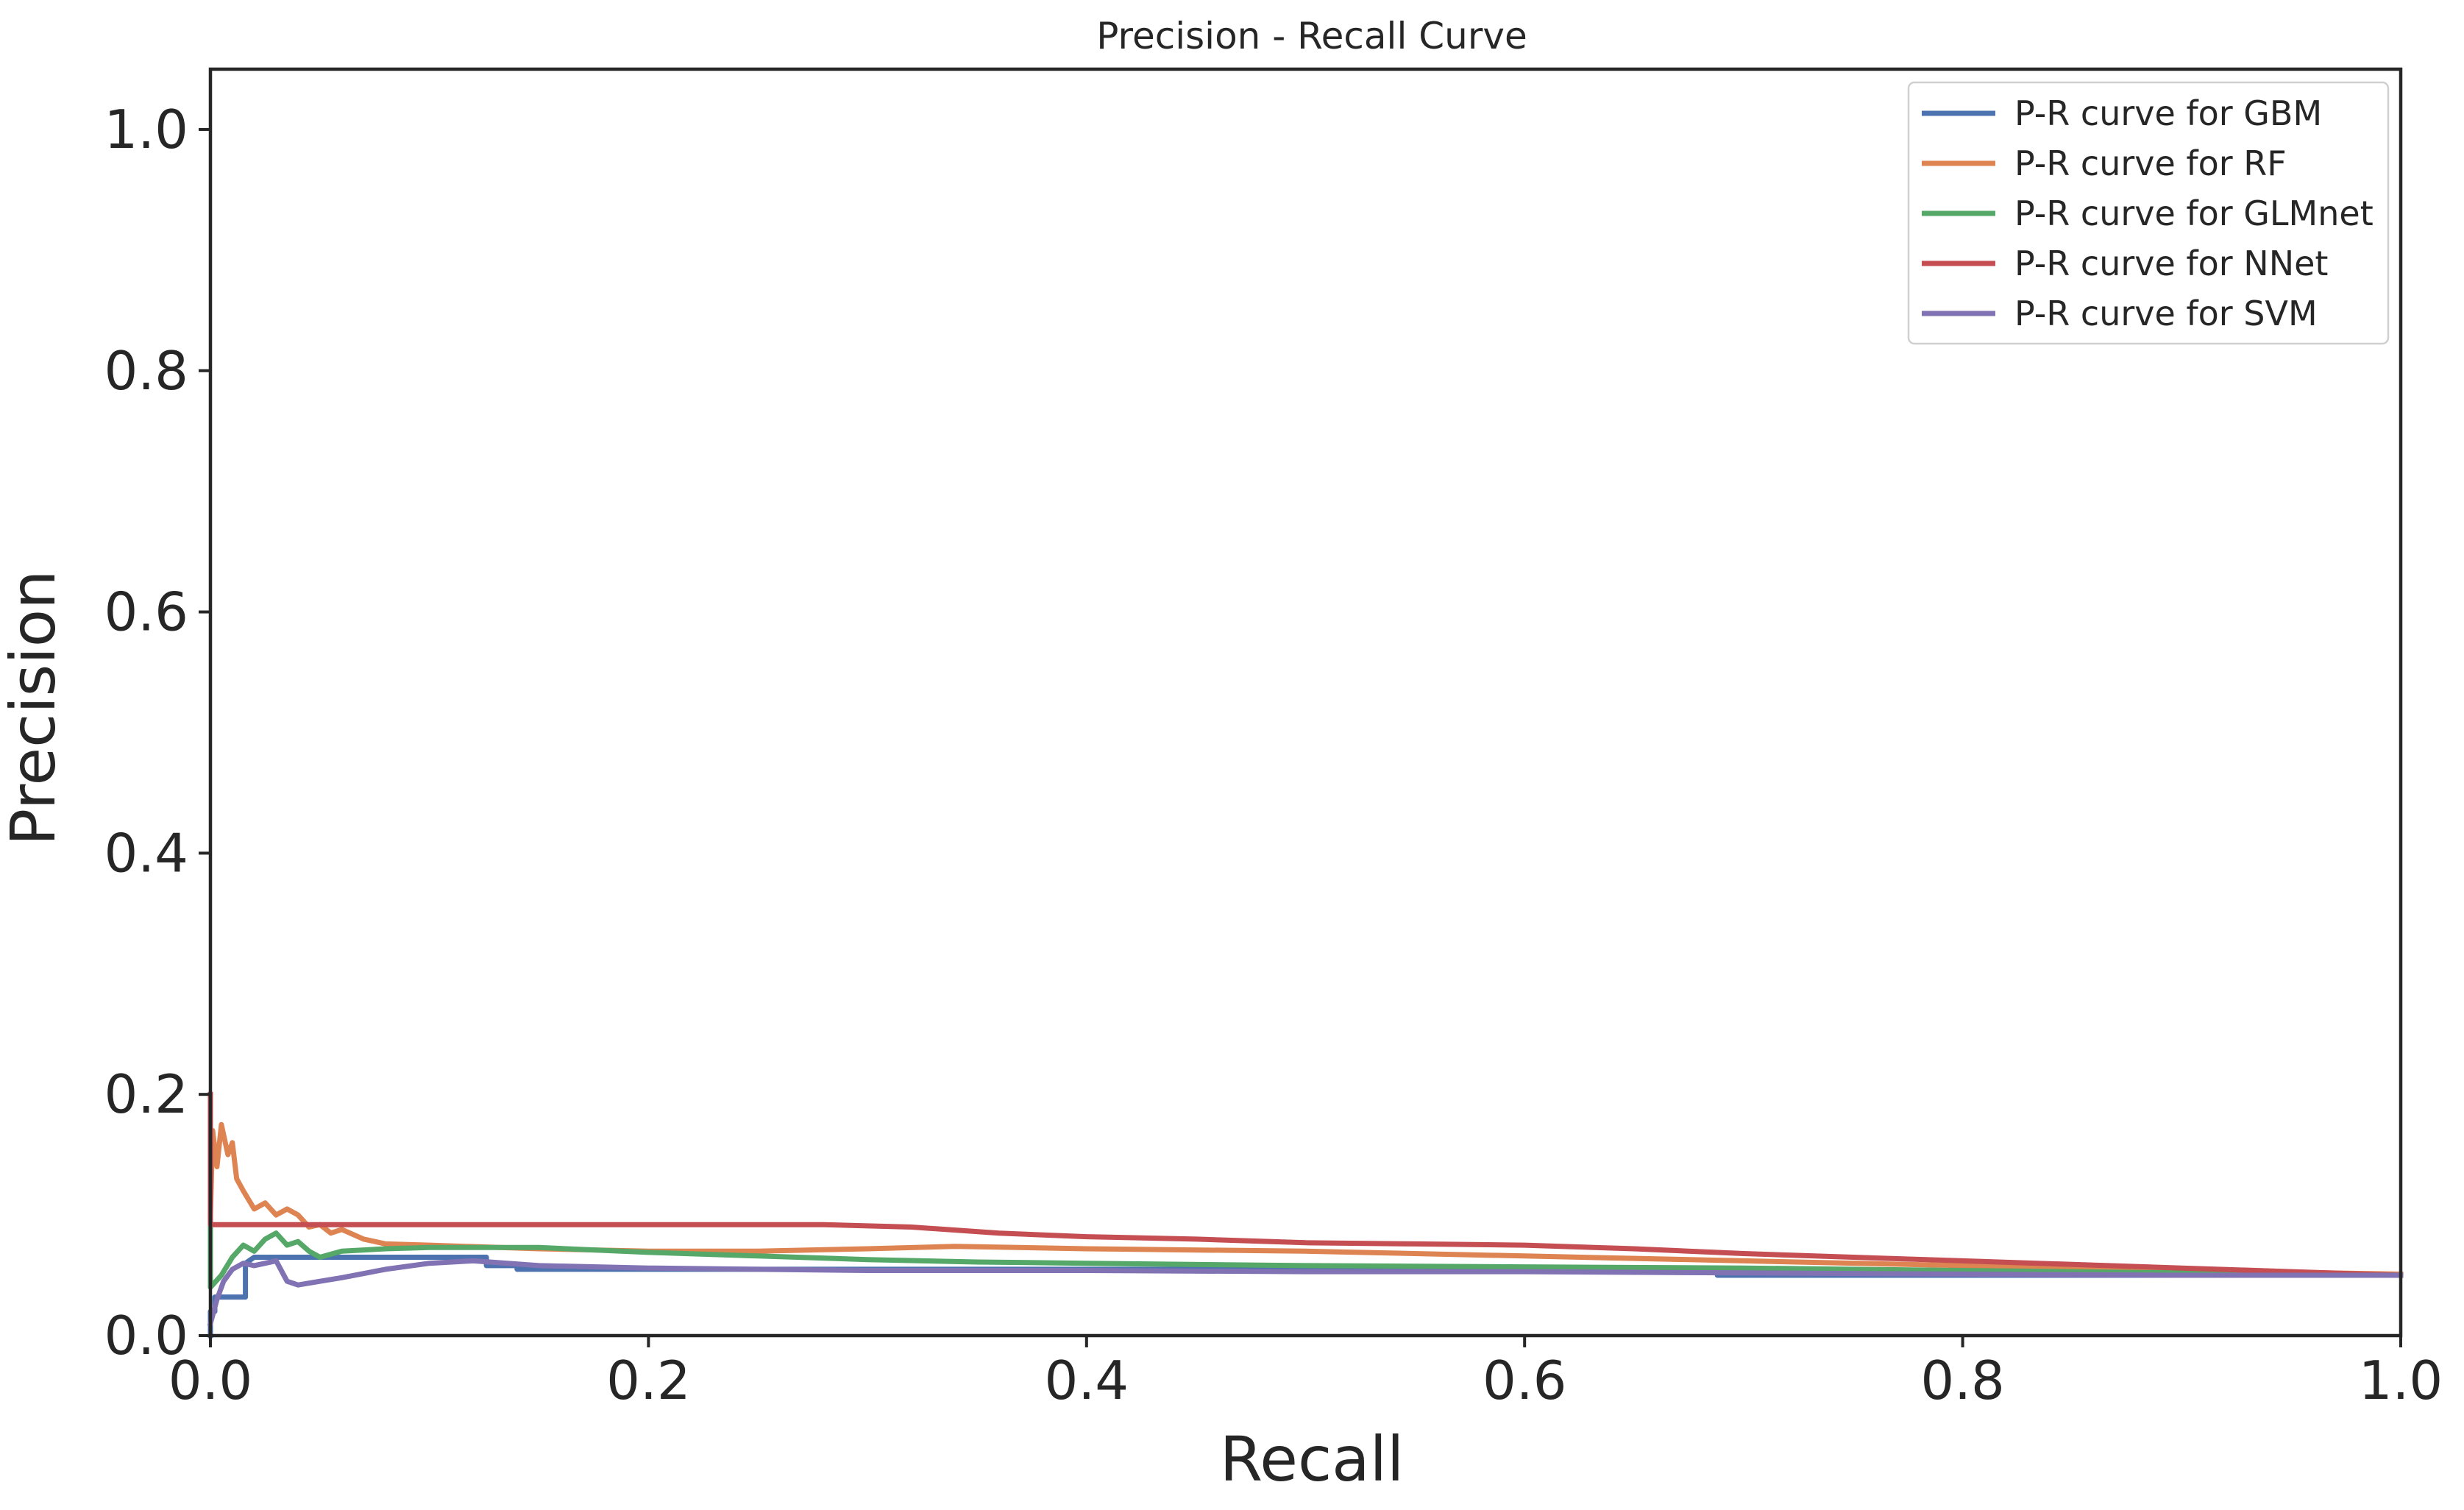 The height and width of the screenshot is (1510, 2464). I want to click on x-tick-label: 1.0, so click(2401, 1381).